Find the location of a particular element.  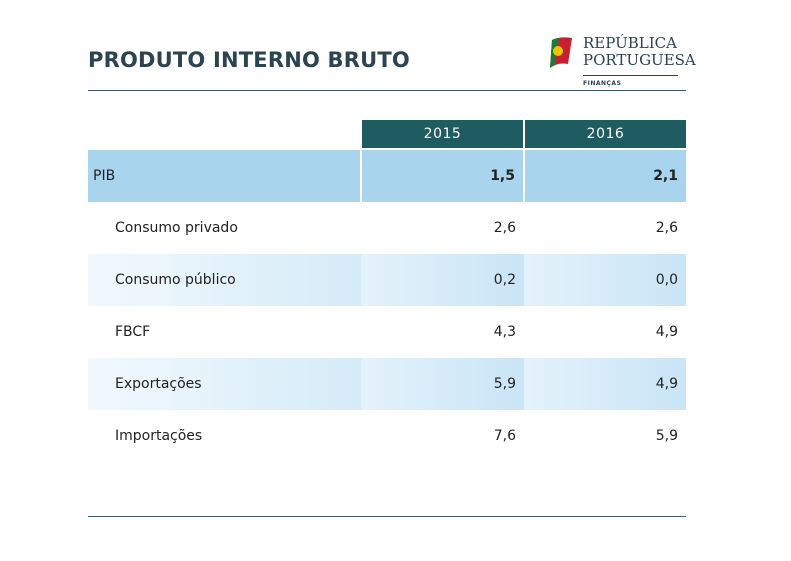

logo-line-1: REPÚBLICA is located at coordinates (630, 43).